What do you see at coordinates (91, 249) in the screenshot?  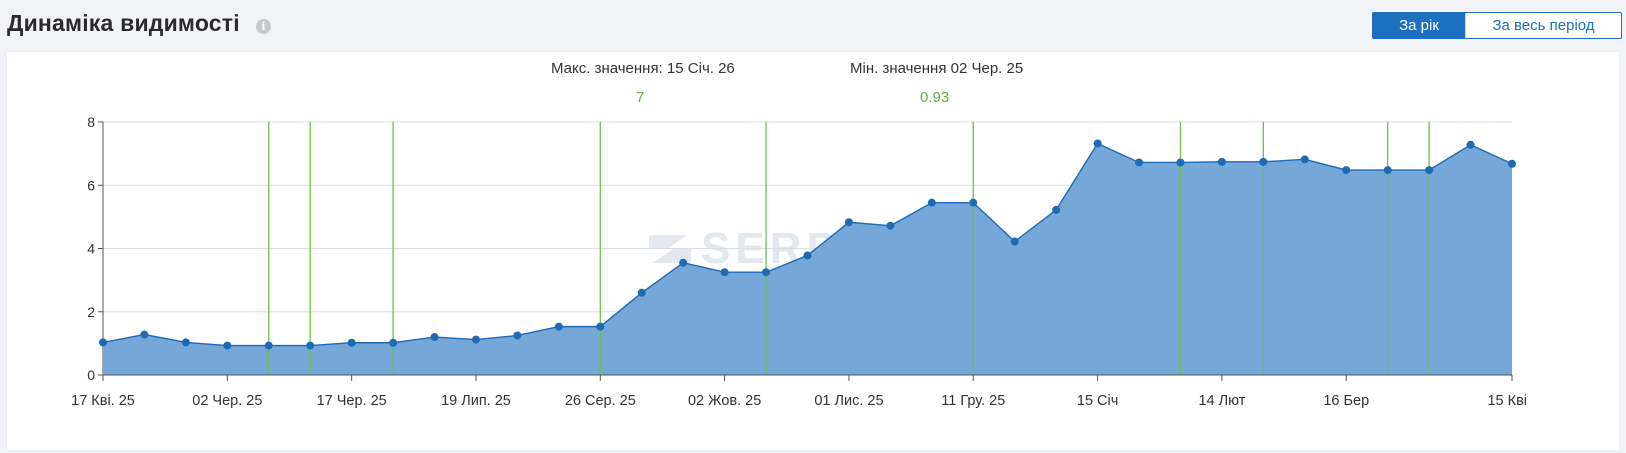 I see `y-tick-label: 4` at bounding box center [91, 249].